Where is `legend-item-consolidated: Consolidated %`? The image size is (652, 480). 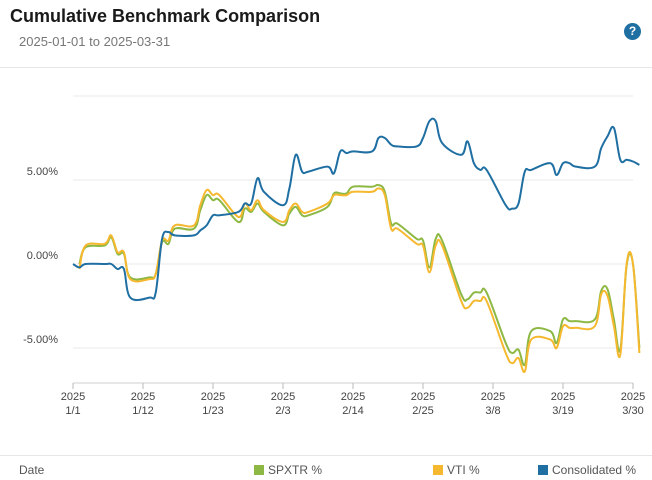
legend-item-consolidated: Consolidated % is located at coordinates (587, 470).